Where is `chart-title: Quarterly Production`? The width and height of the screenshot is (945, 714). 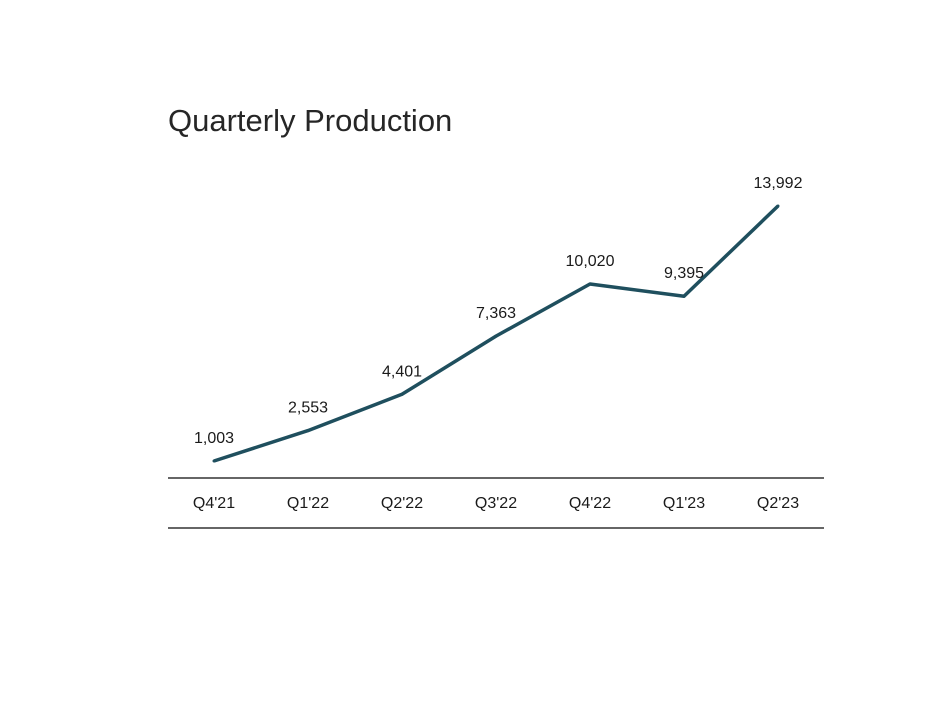
chart-title: Quarterly Production is located at coordinates (310, 120).